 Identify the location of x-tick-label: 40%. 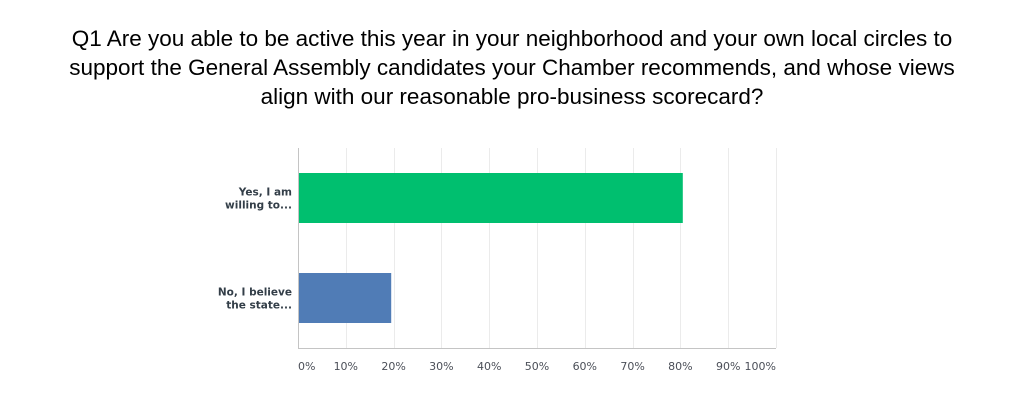
(489, 366).